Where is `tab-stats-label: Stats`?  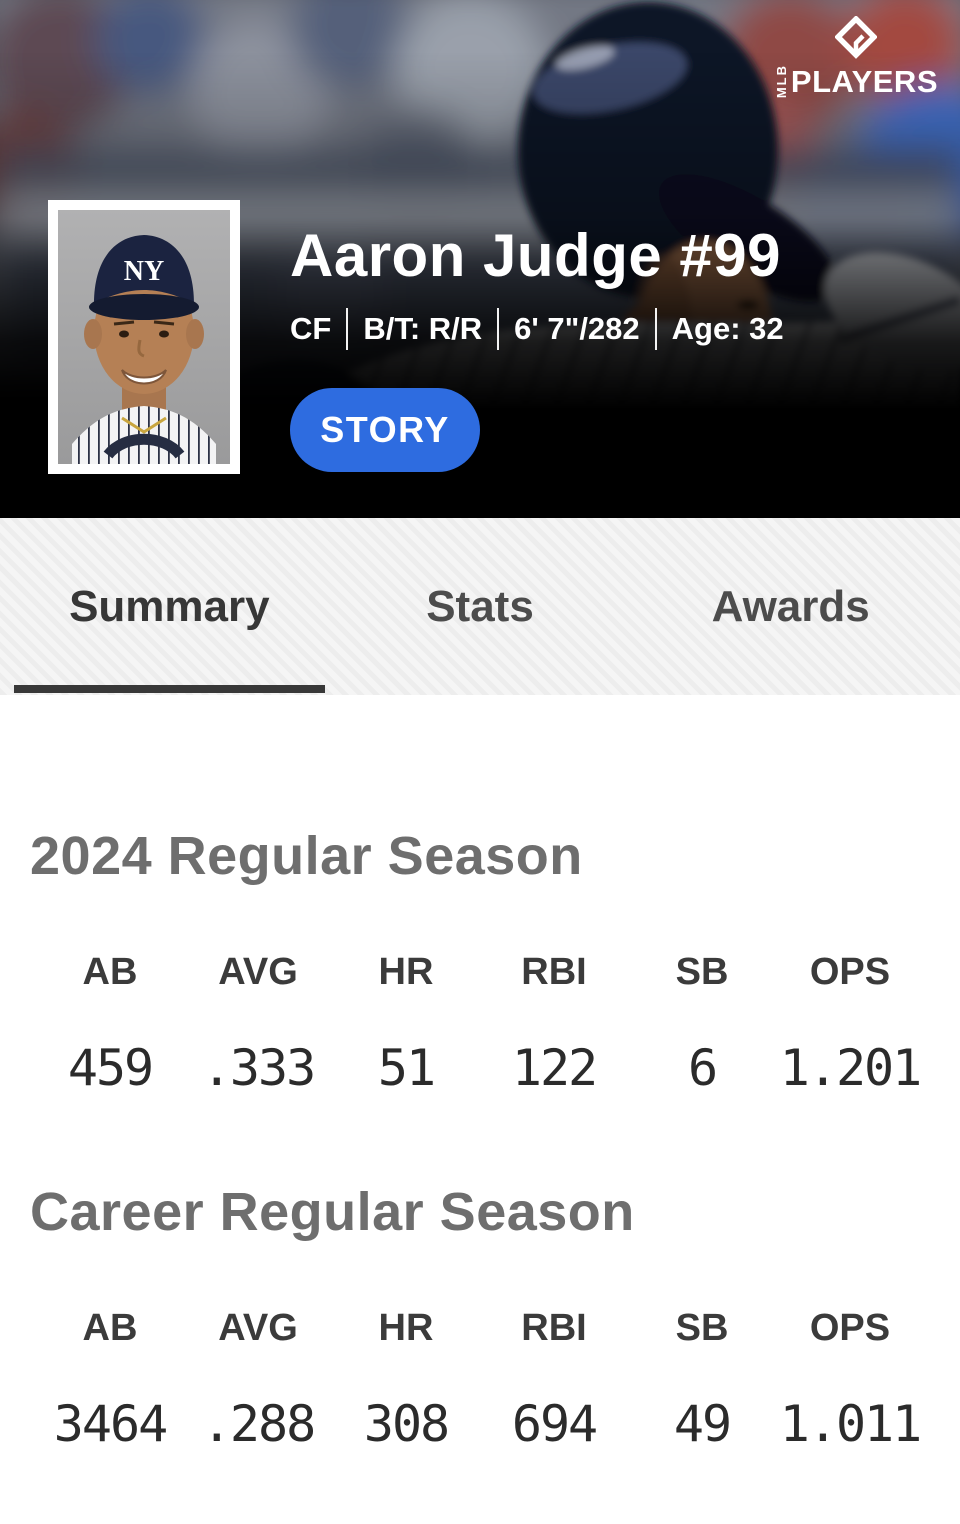 tab-stats-label: Stats is located at coordinates (480, 606).